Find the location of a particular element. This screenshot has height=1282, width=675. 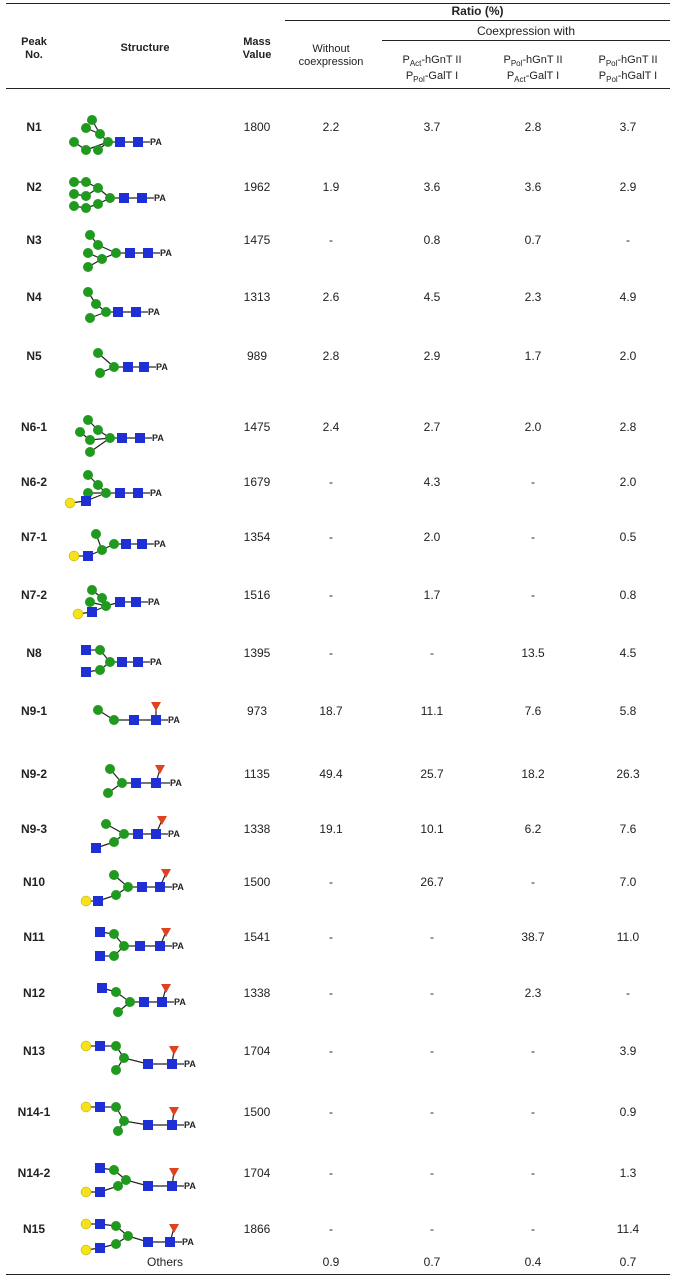

table-row: N7-1 1354 - 2.0 - 0.5 PA is located at coordinates (337, 559).